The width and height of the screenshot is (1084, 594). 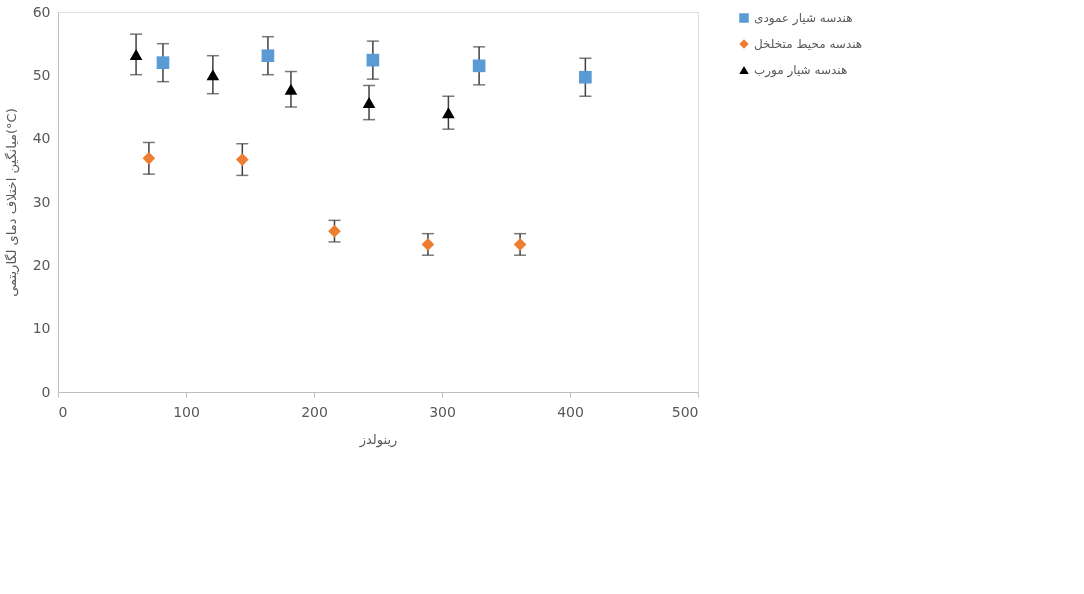 What do you see at coordinates (186, 411) in the screenshot?
I see `x-tick-label: 100` at bounding box center [186, 411].